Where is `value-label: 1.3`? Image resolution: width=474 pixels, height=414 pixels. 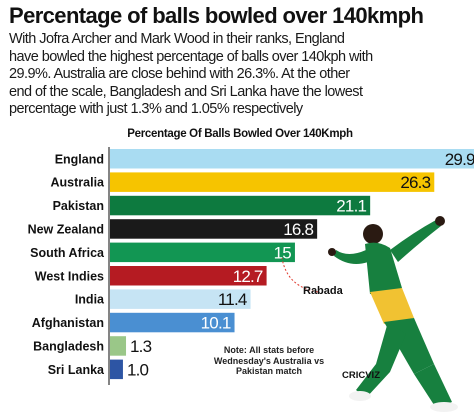 value-label: 1.3 is located at coordinates (141, 346).